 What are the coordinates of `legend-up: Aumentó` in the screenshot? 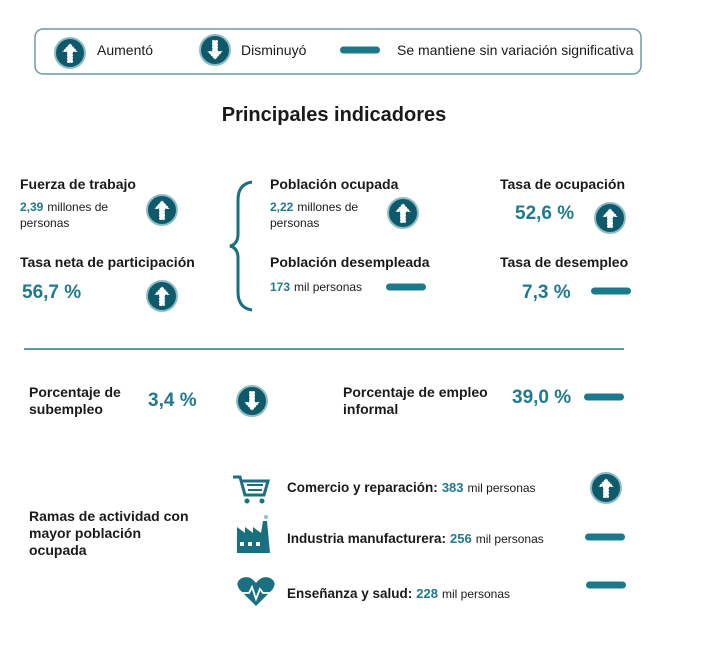 It's located at (125, 50).